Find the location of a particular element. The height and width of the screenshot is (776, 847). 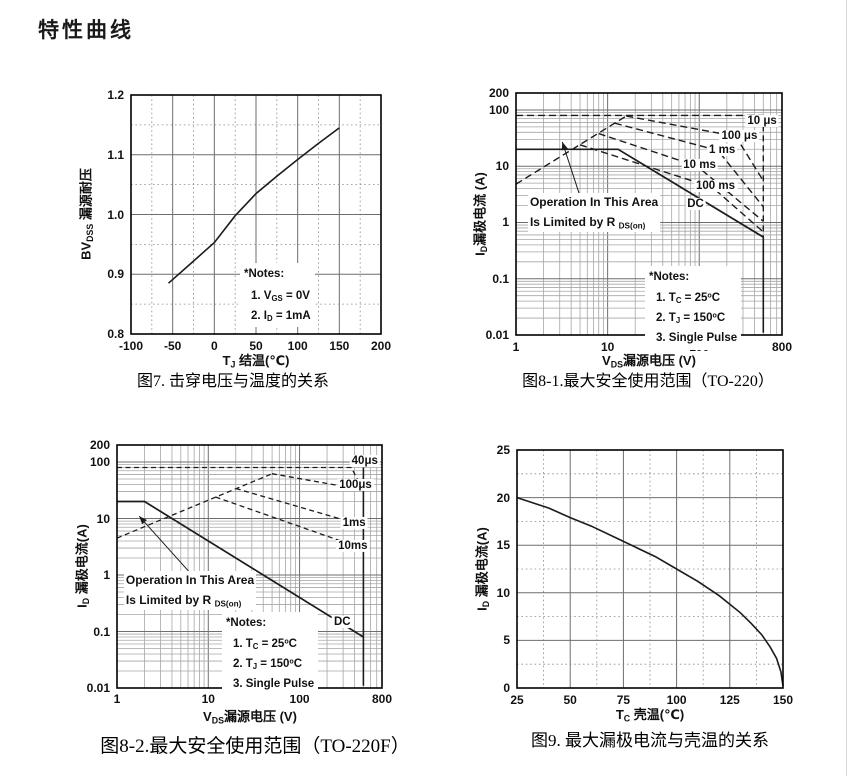

curve-label: 100 ms is located at coordinates (715, 185).